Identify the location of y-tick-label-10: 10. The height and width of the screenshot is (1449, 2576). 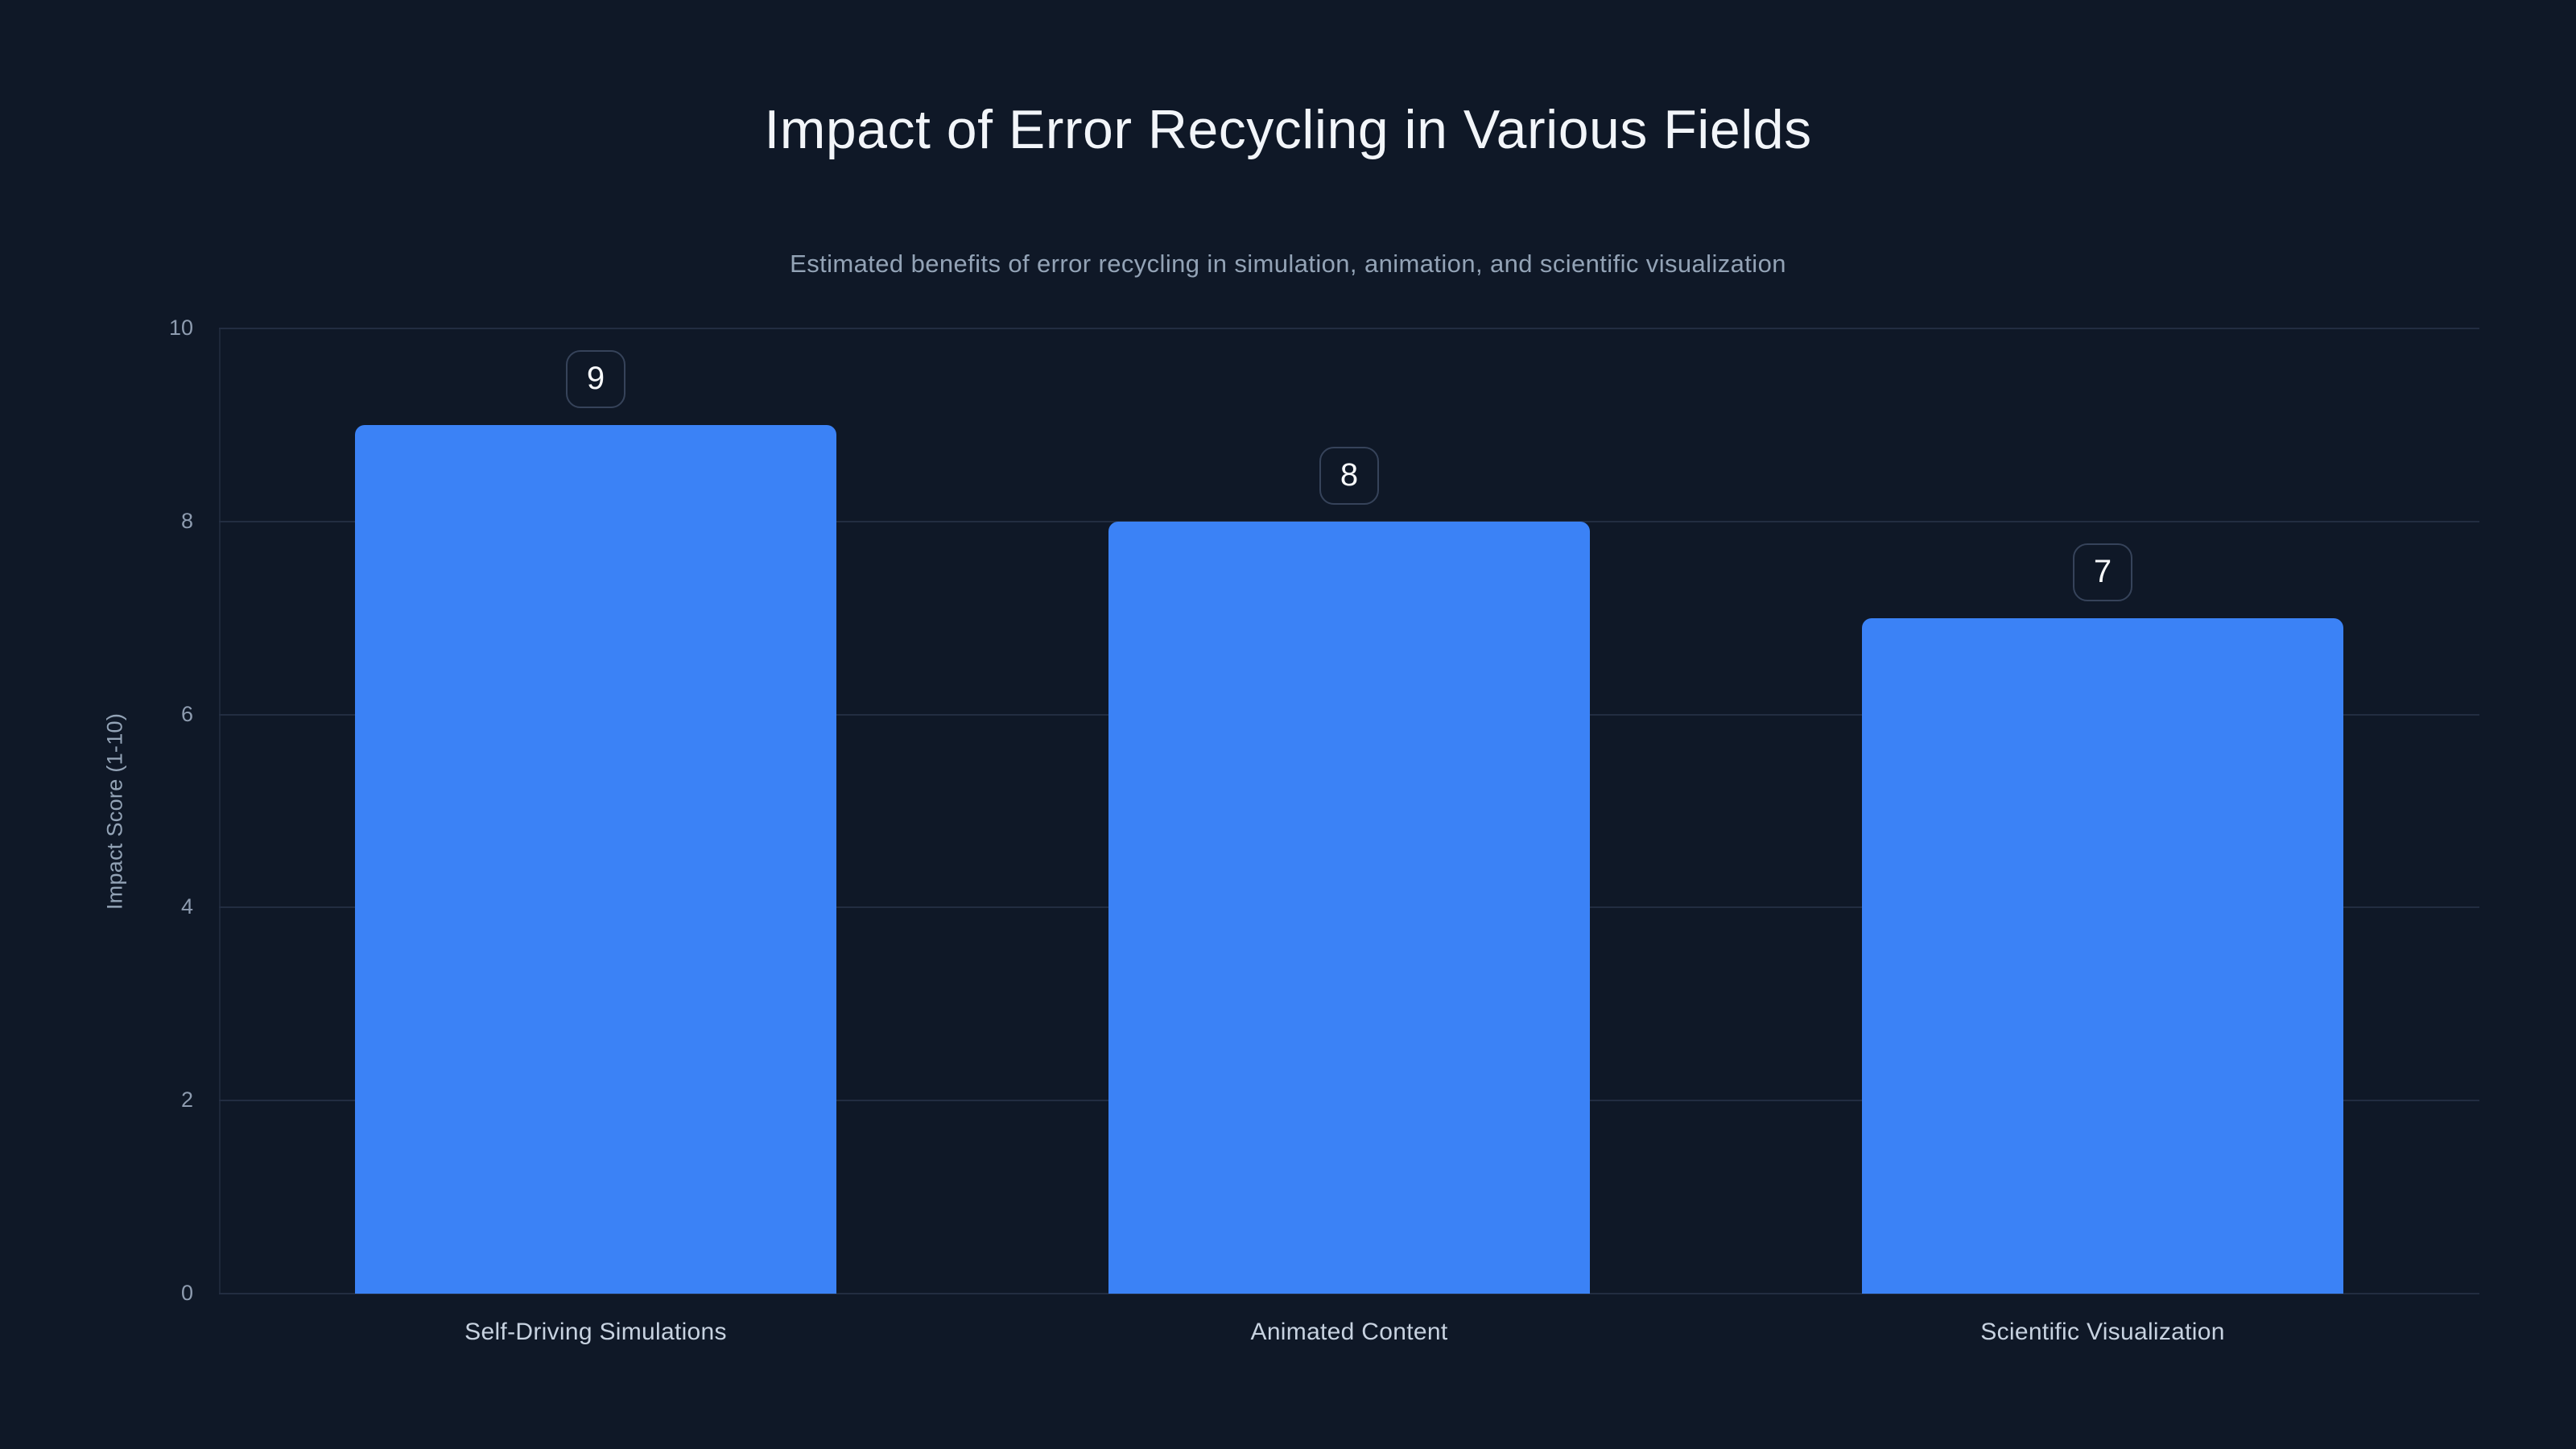
(180, 328).